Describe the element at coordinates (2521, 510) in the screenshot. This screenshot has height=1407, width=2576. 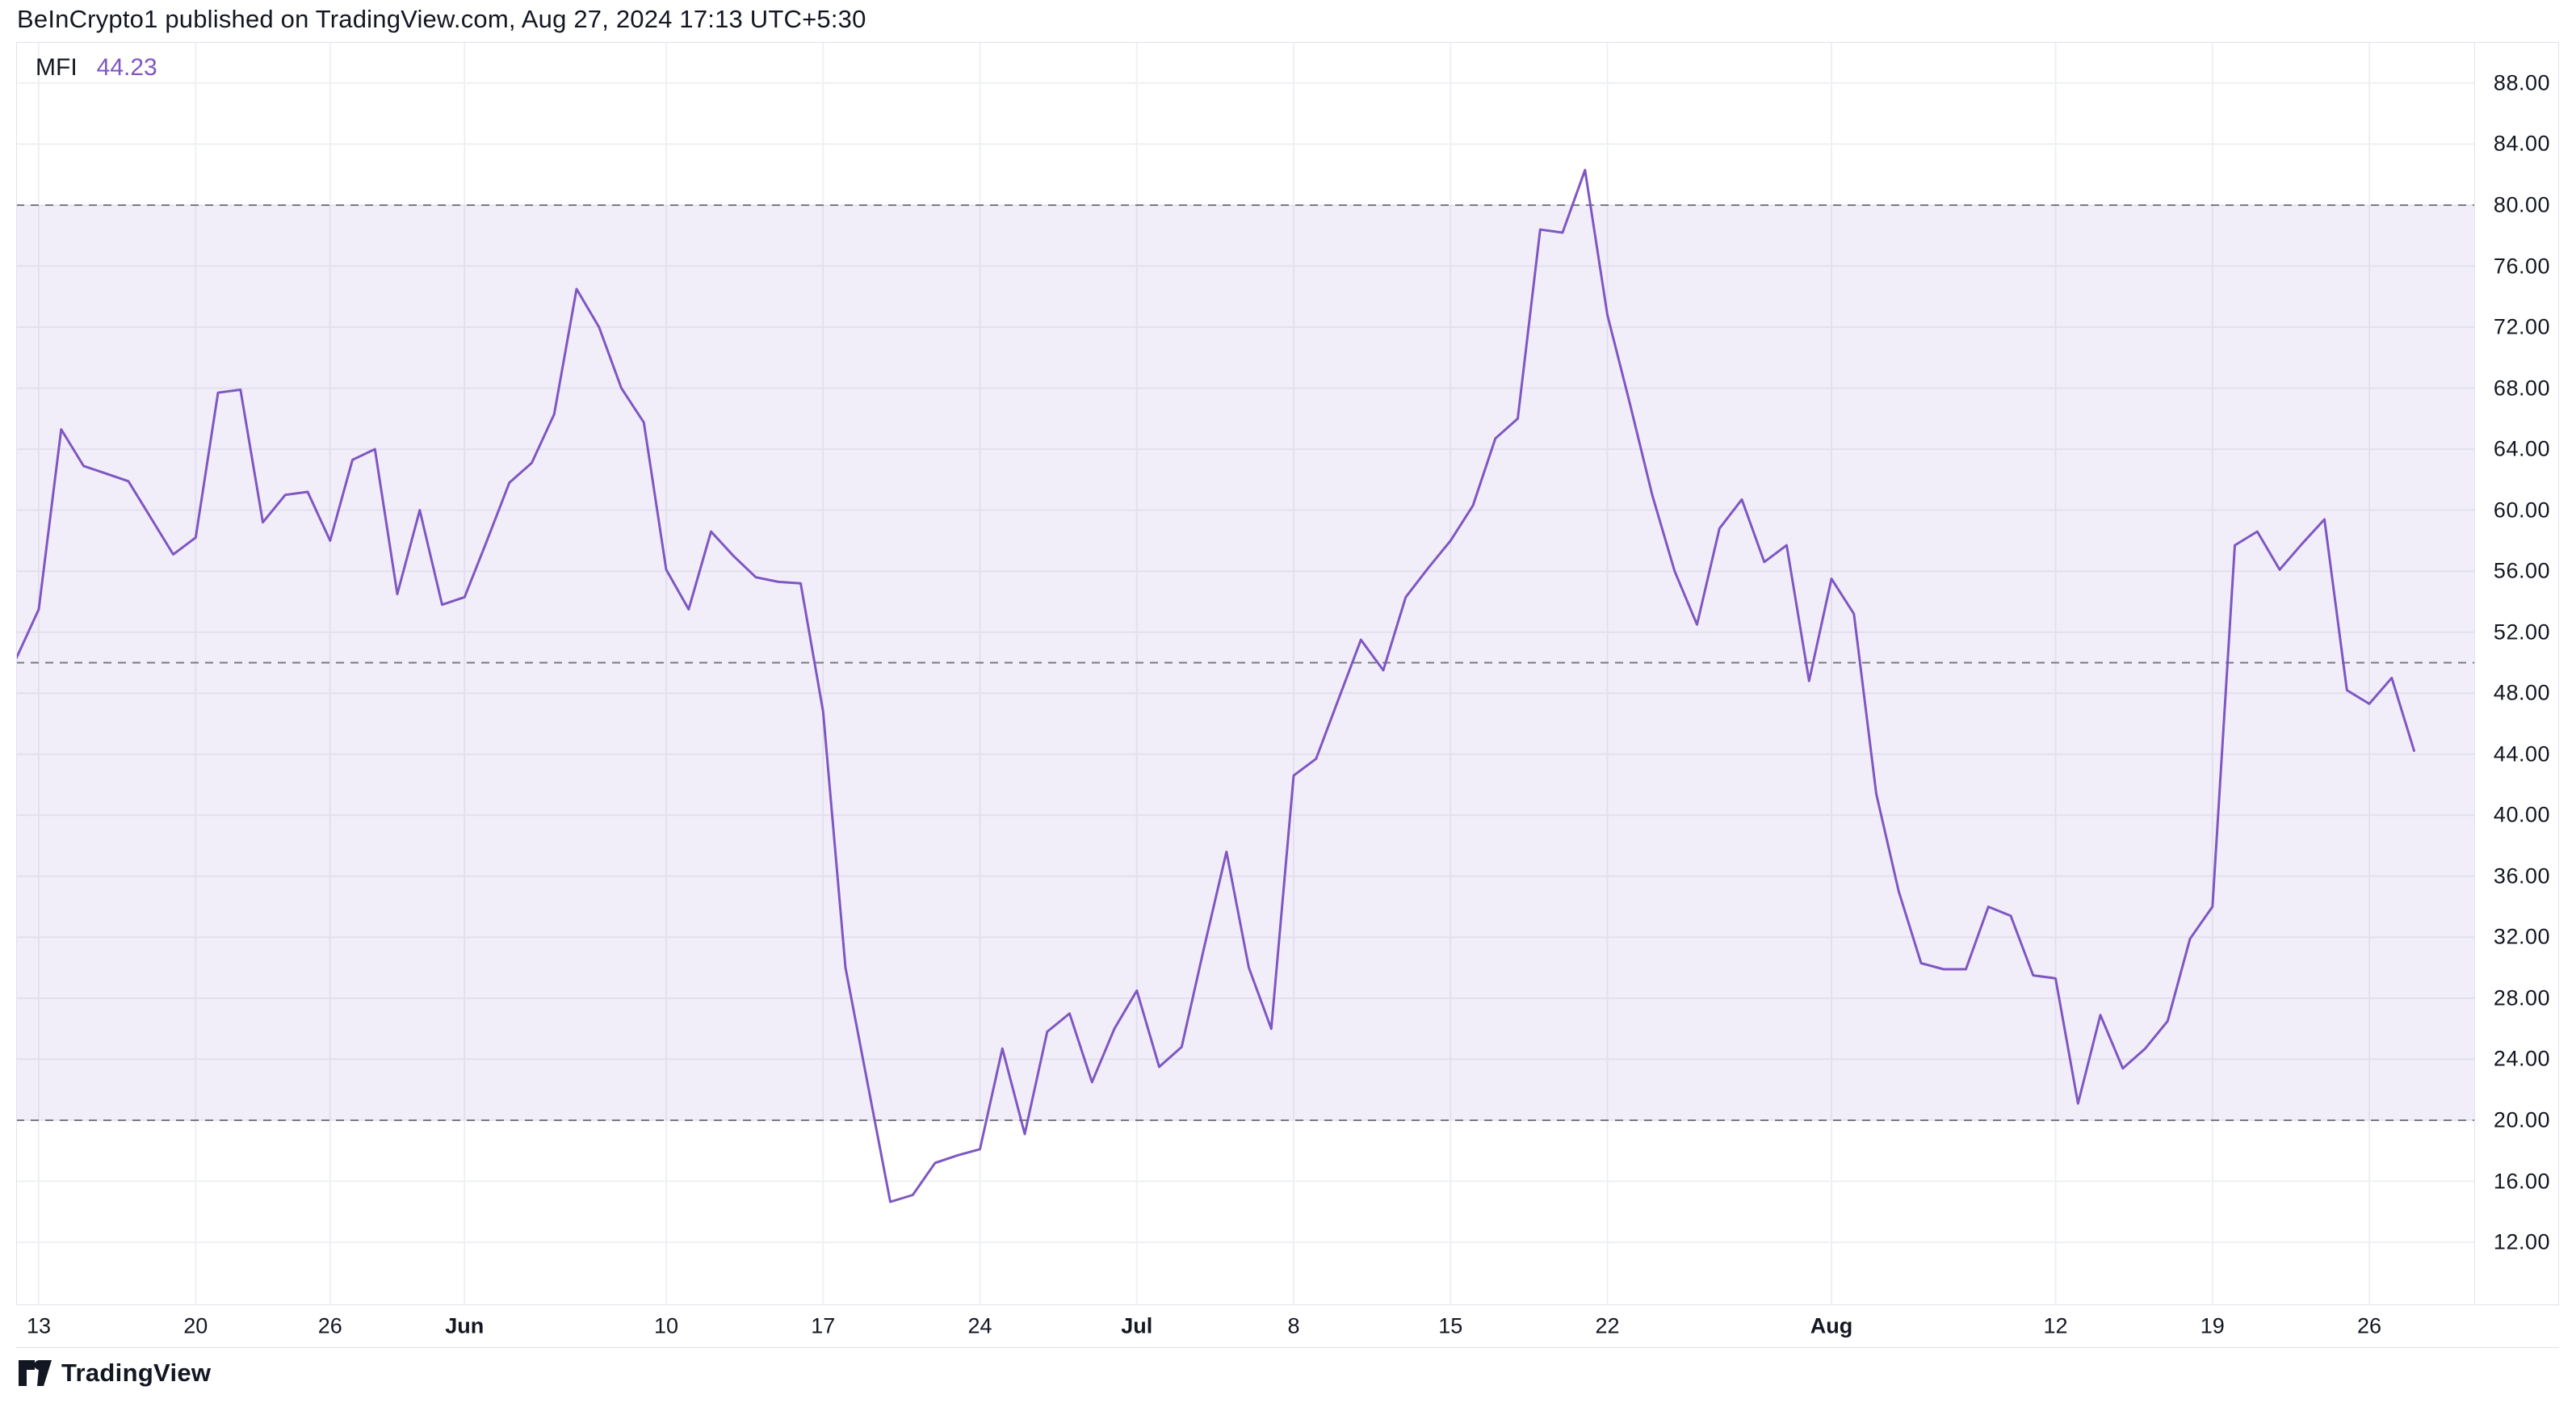
I see `price-tick-label: 60.00` at that location.